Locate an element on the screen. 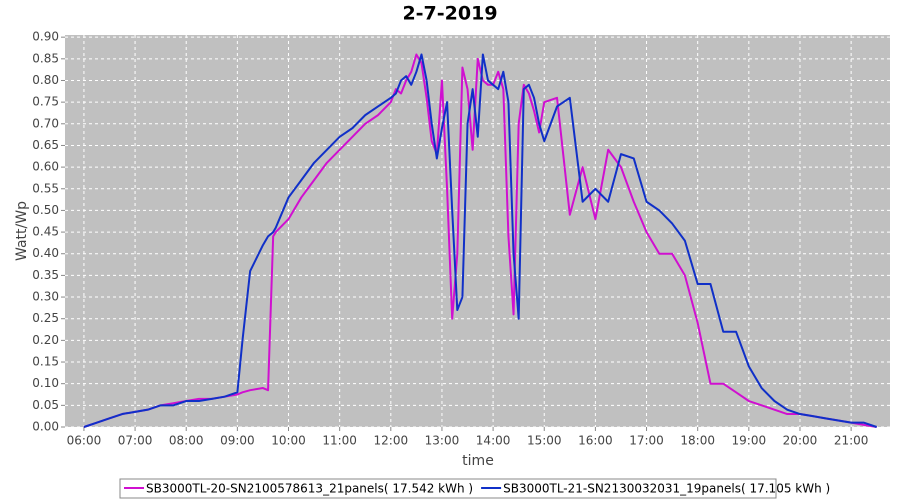 This screenshot has height=500, width=900. x-tick-label: 20:00 is located at coordinates (800, 441).